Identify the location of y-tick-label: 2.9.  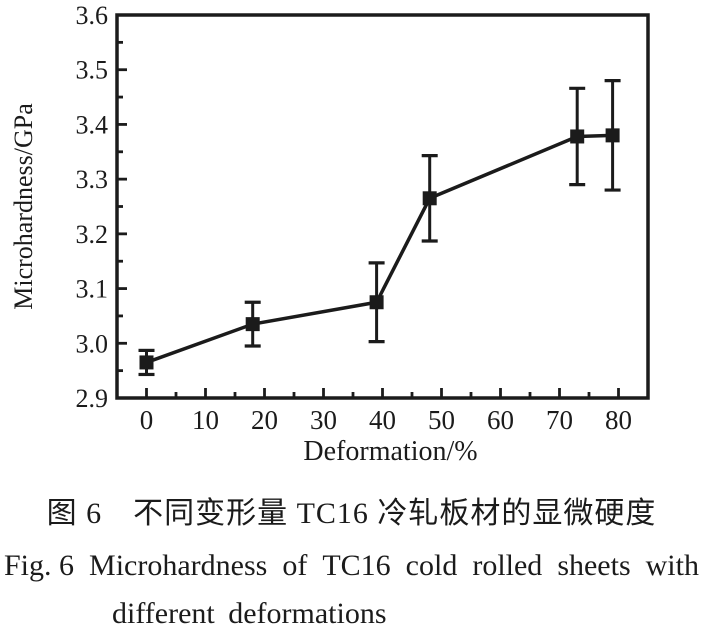
(92, 398).